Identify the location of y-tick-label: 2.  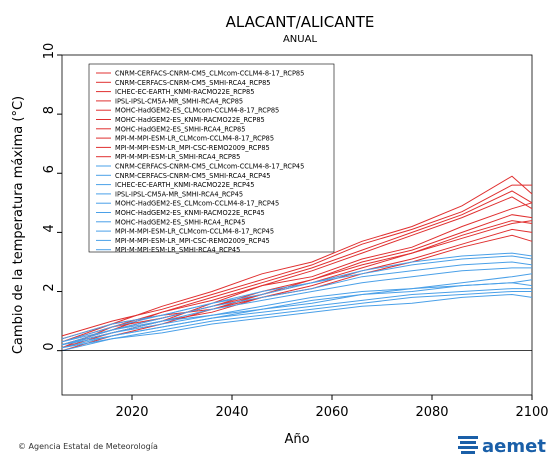
(49, 287).